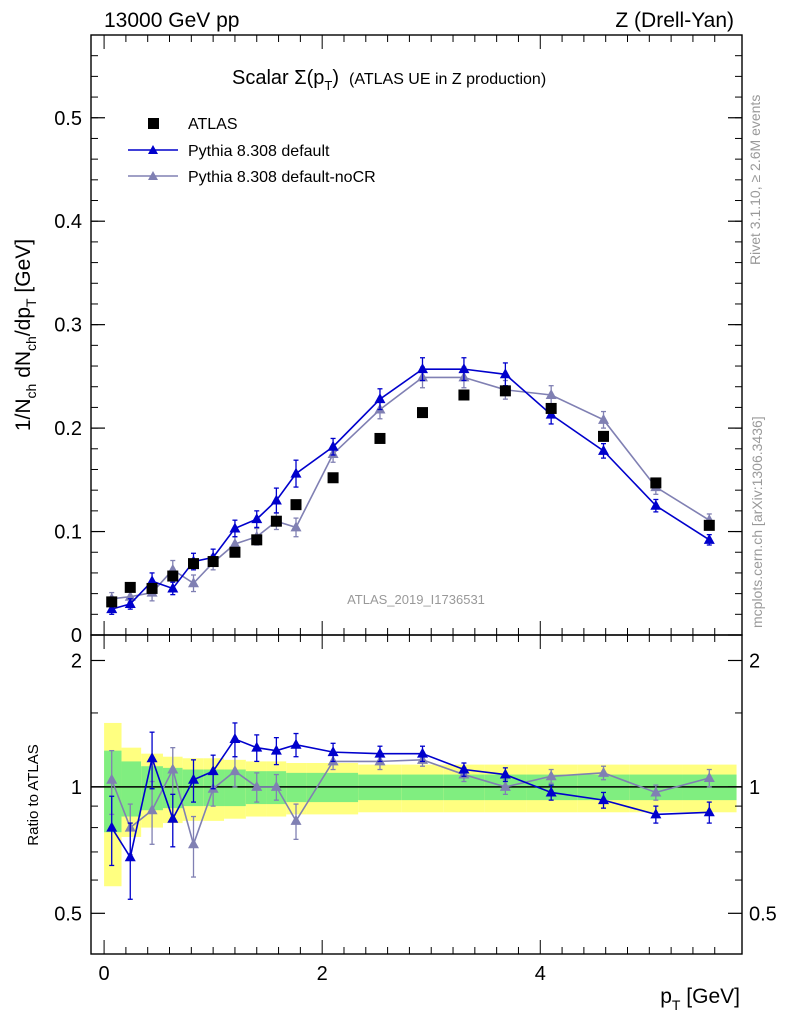 The width and height of the screenshot is (786, 1024). Describe the element at coordinates (416, 599) in the screenshot. I see `watermark: ATLAS_2019_I1736531` at that location.